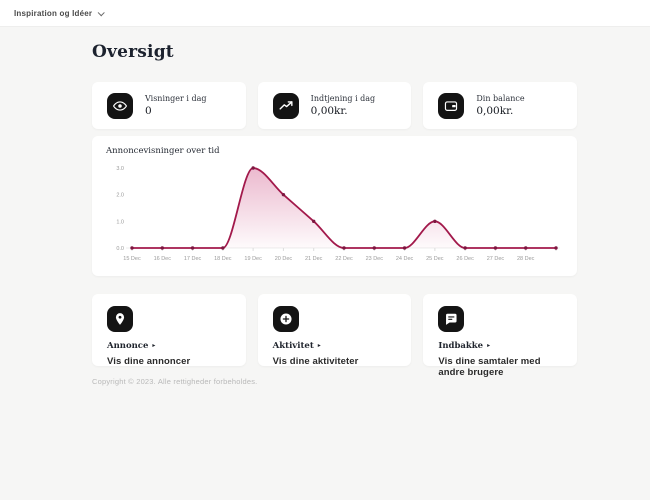 Image resolution: width=650 pixels, height=500 pixels. What do you see at coordinates (451, 319) in the screenshot?
I see `chat-icon` at bounding box center [451, 319].